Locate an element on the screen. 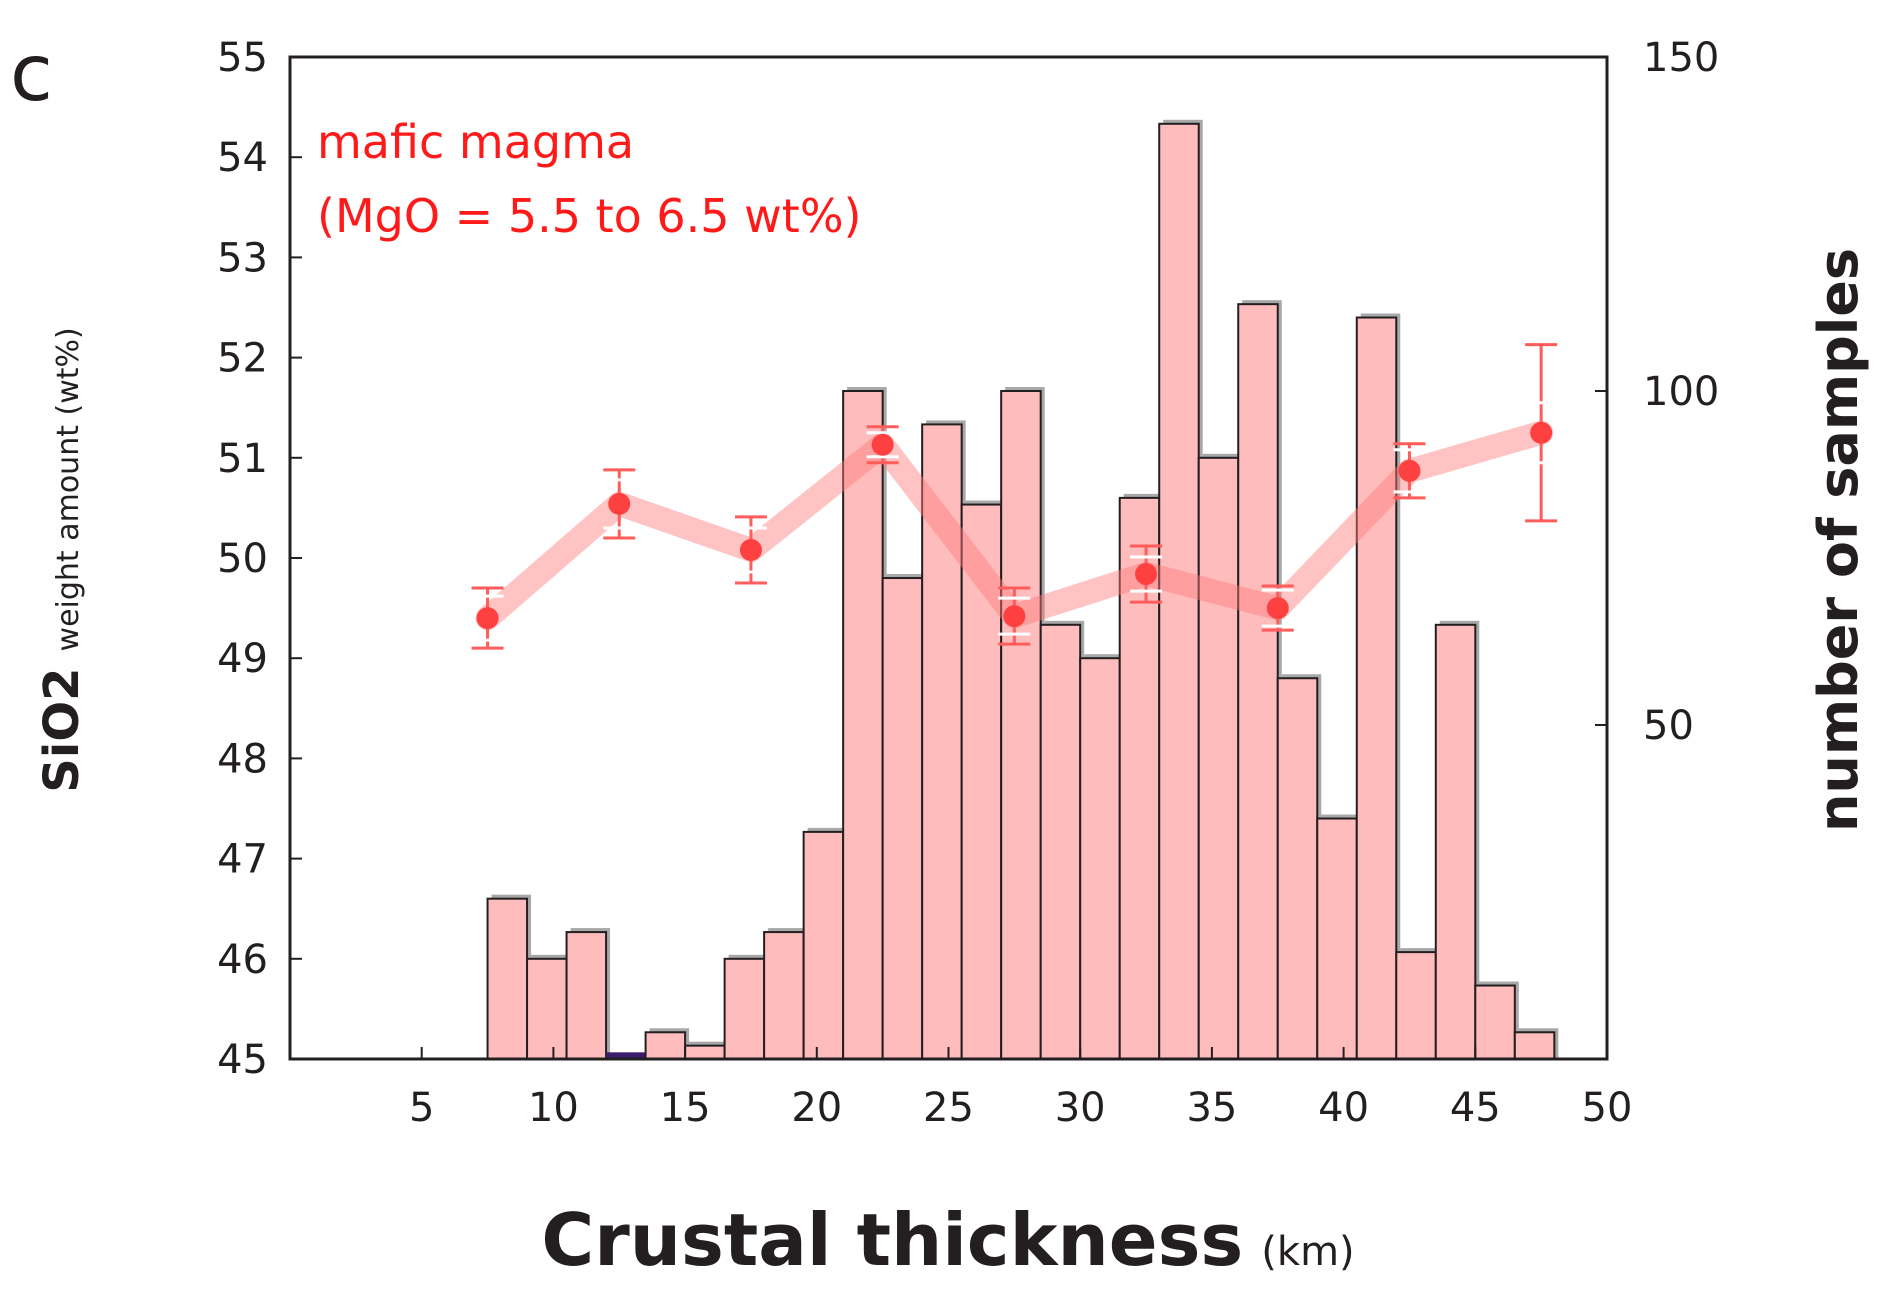 This screenshot has height=1307, width=1899. y-tick-label: 45 is located at coordinates (242, 1060).